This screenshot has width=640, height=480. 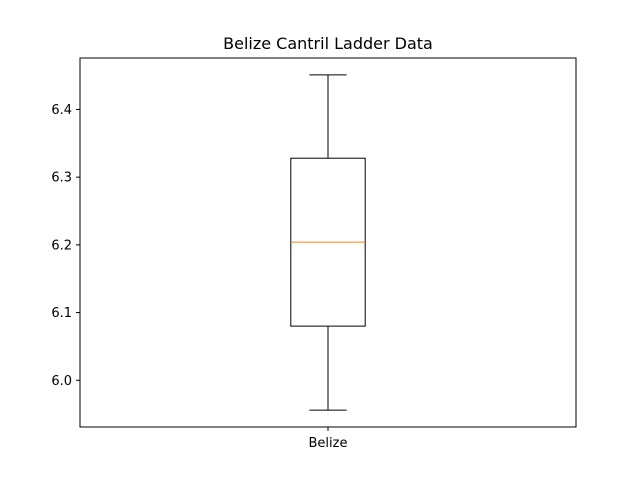 What do you see at coordinates (61, 381) in the screenshot?
I see `y-tick-label: 6.0` at bounding box center [61, 381].